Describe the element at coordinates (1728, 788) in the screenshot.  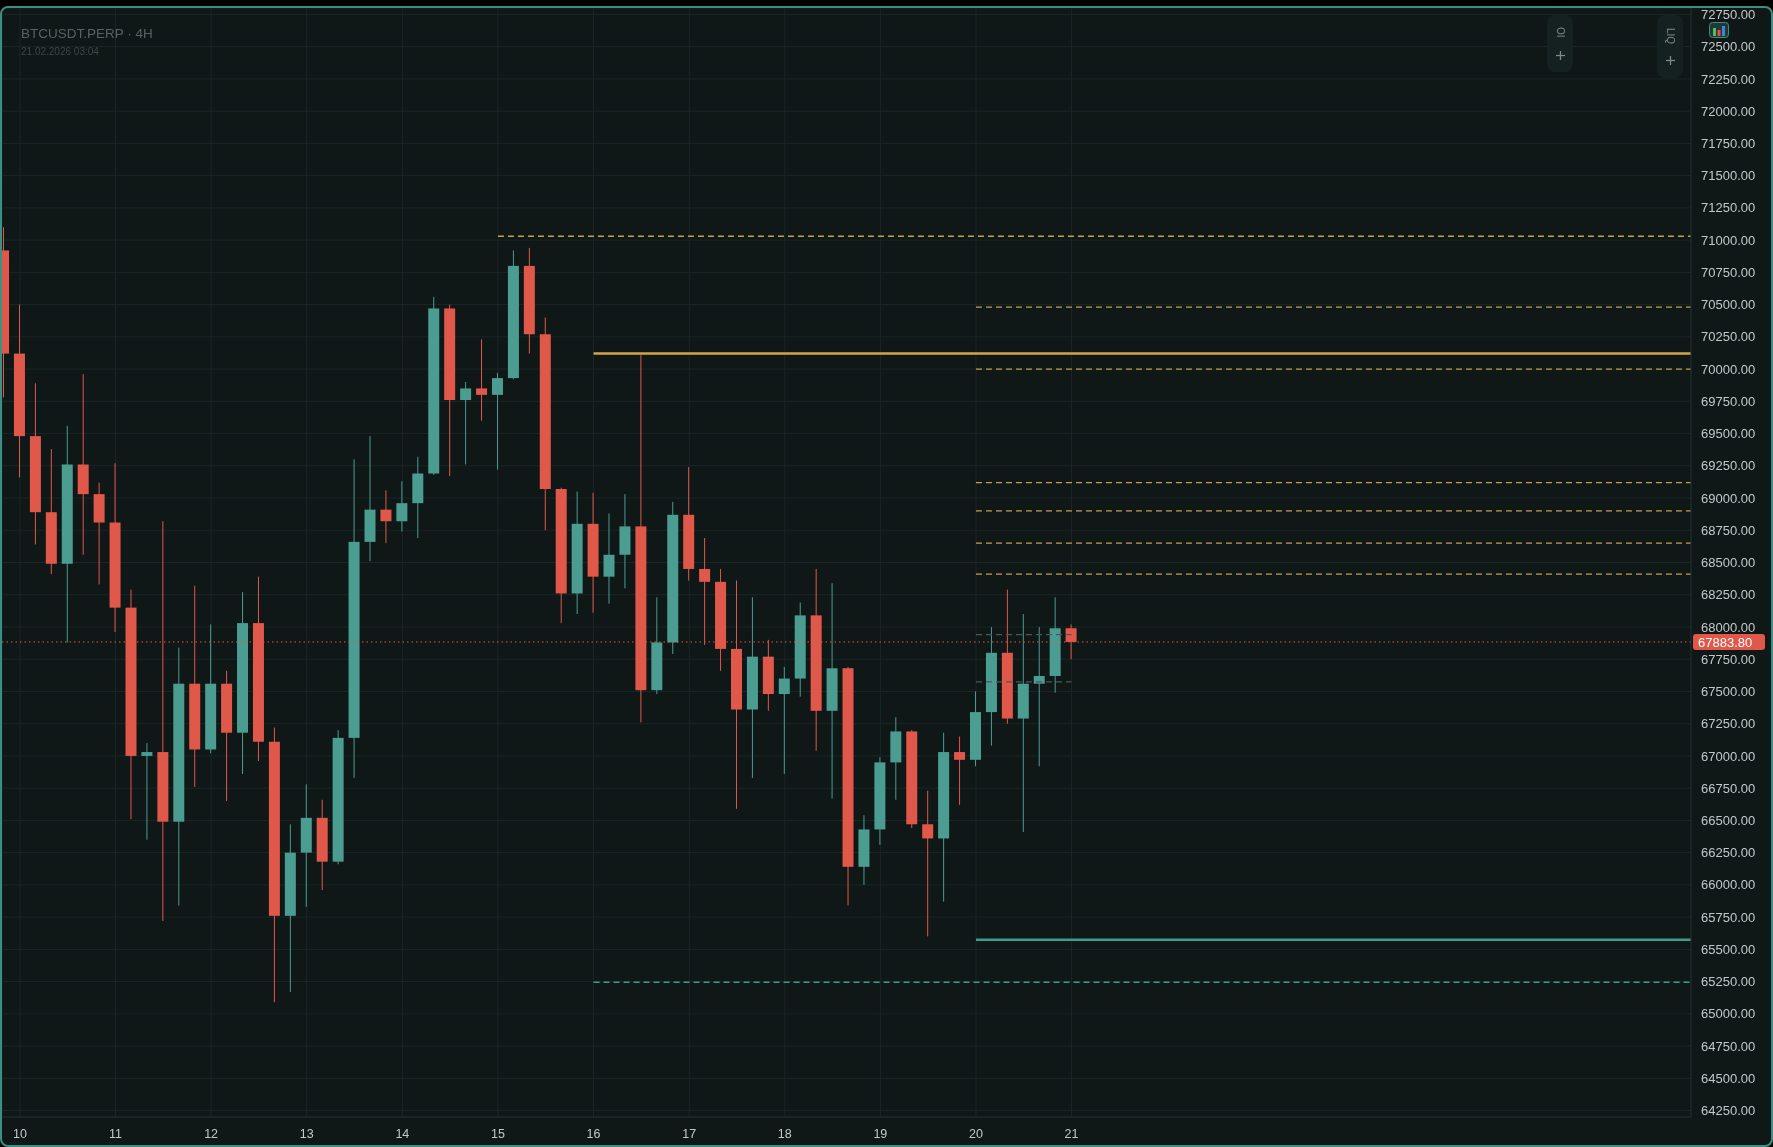
I see `y-tick-label: 66750.00` at that location.